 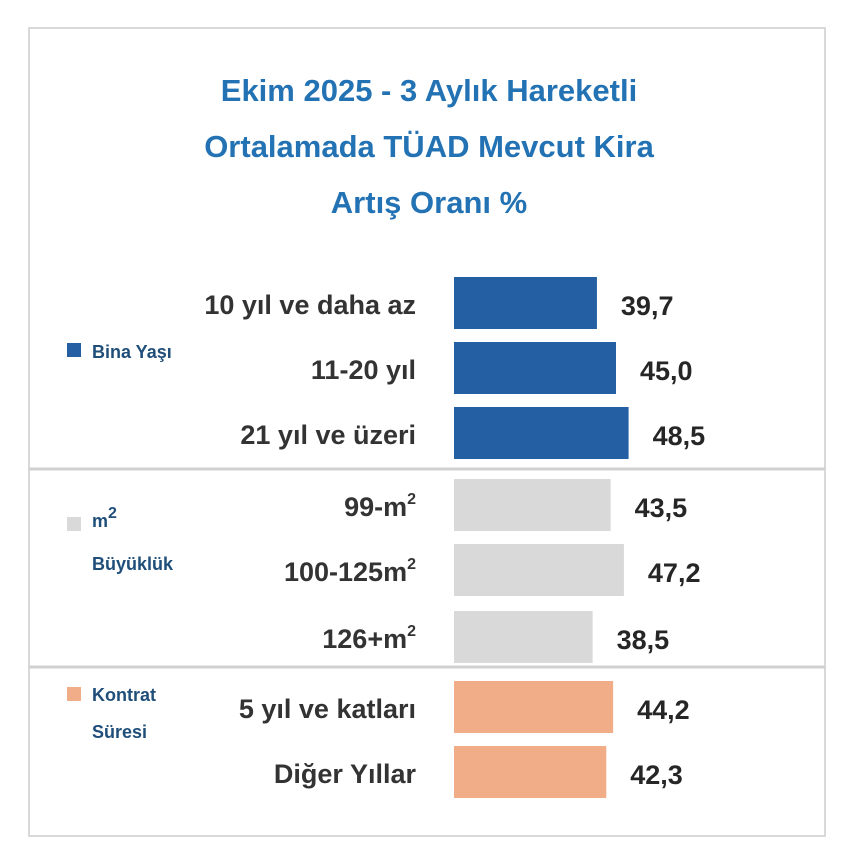 I want to click on value-label-1-3: 48,5, so click(x=679, y=436).